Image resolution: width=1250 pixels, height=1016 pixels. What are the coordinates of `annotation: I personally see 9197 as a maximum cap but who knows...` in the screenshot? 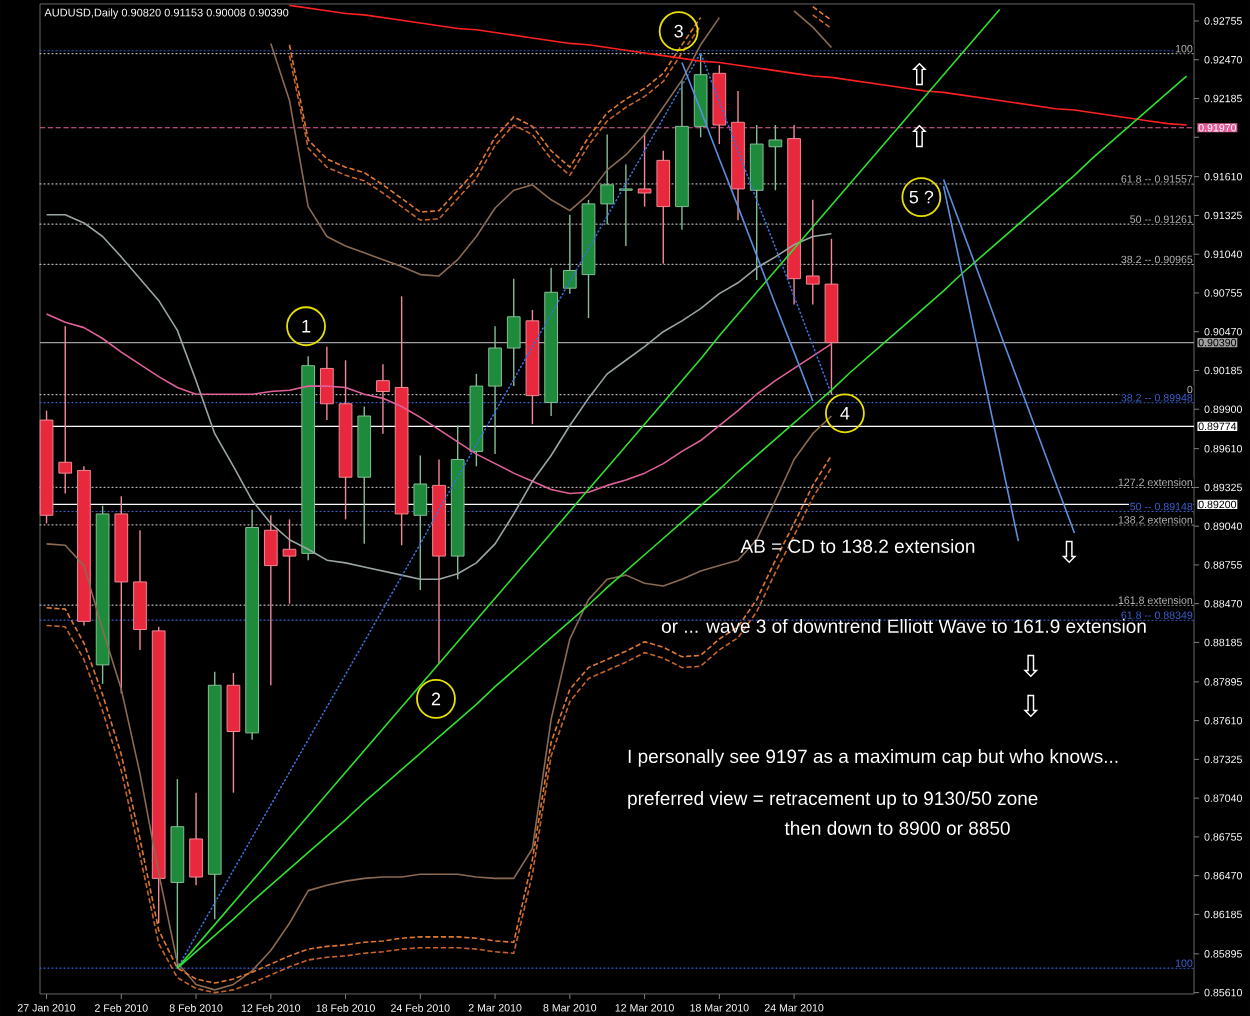 It's located at (873, 758).